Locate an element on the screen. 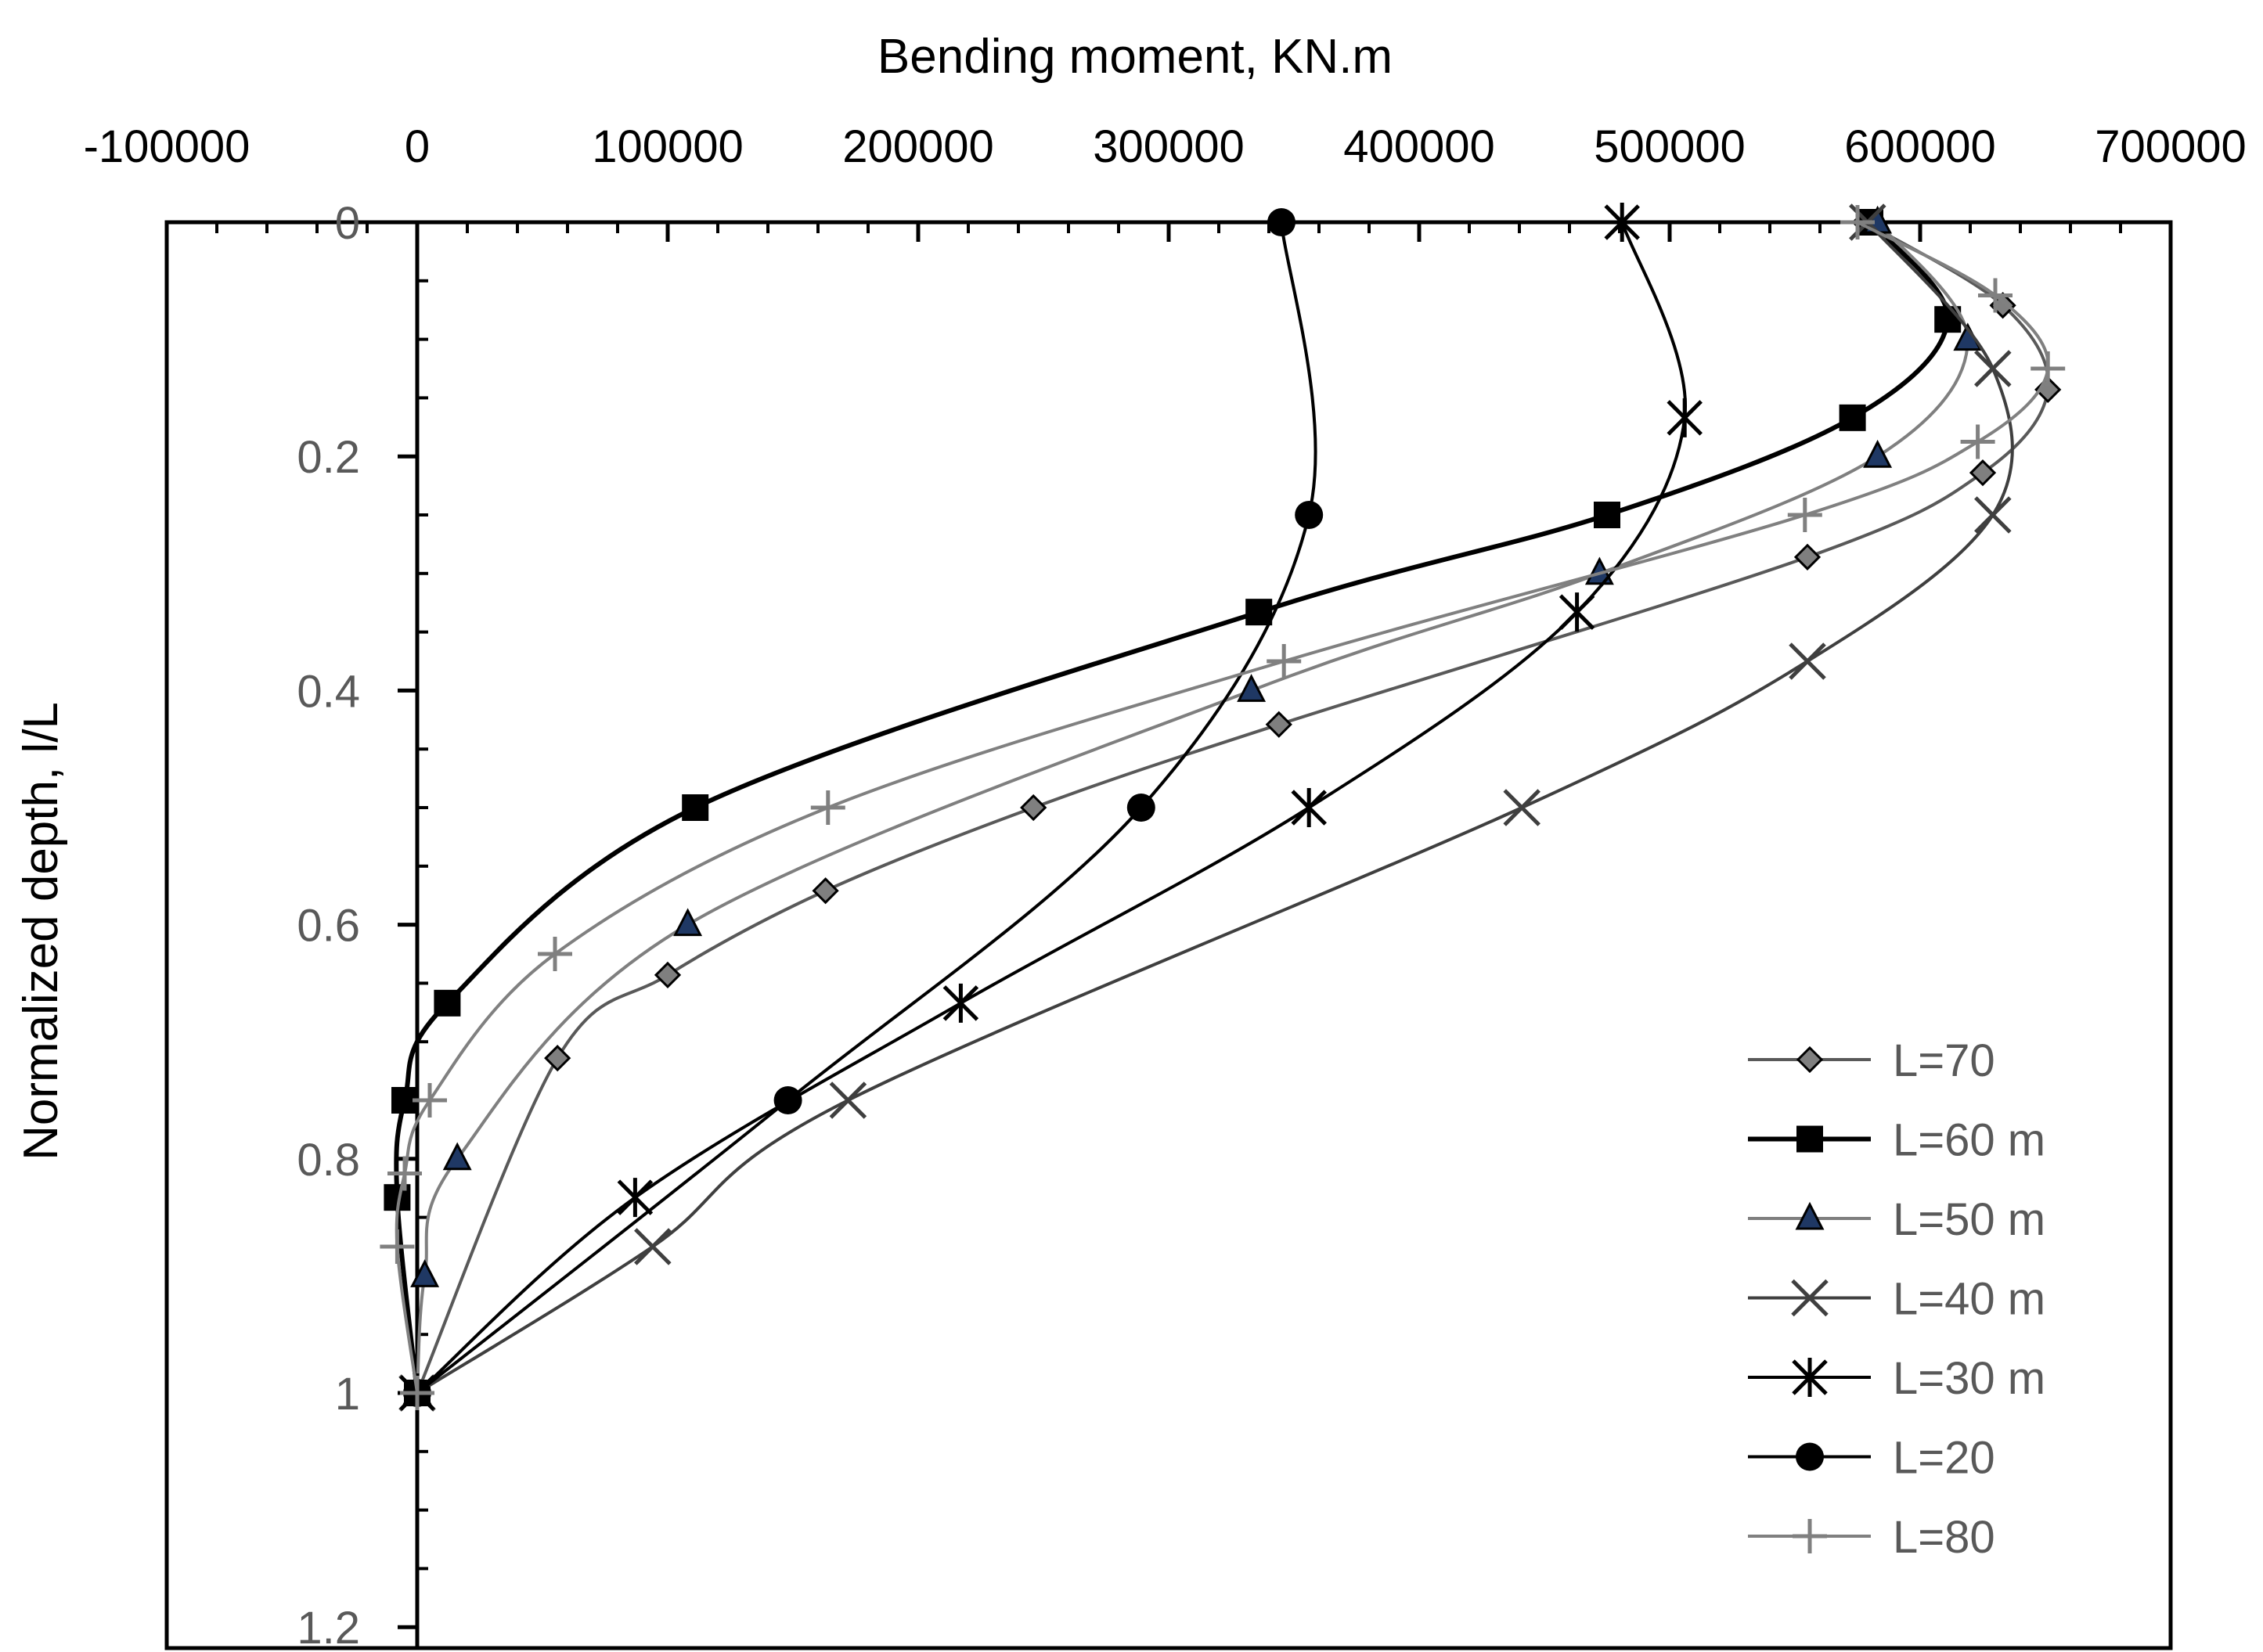 The height and width of the screenshot is (1652, 2263). y-tick-label: 0.6 is located at coordinates (329, 926).